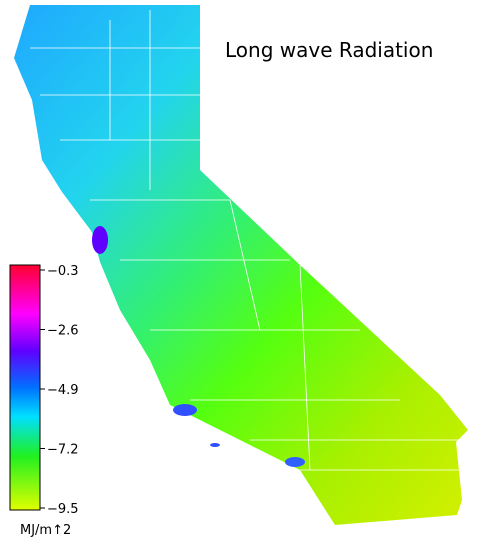  What do you see at coordinates (329, 50) in the screenshot?
I see `map-title: Long wave Radiation` at bounding box center [329, 50].